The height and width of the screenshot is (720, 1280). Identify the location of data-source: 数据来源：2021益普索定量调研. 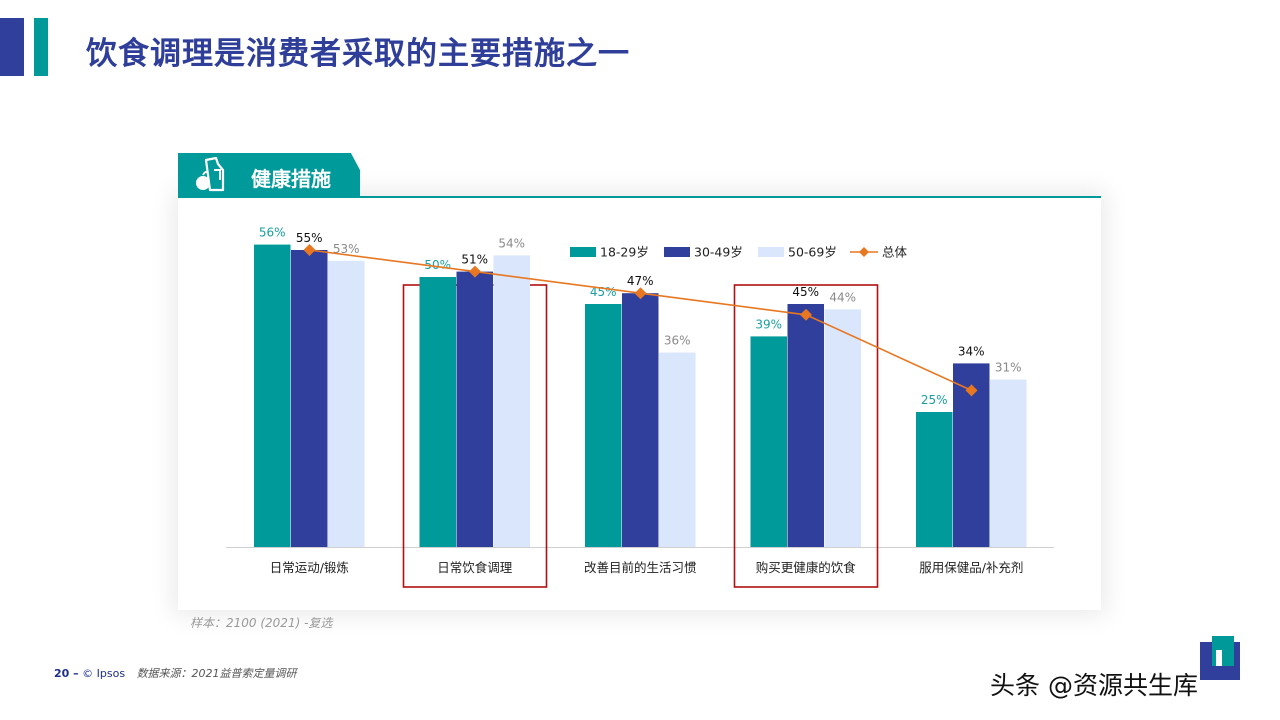
(216, 673).